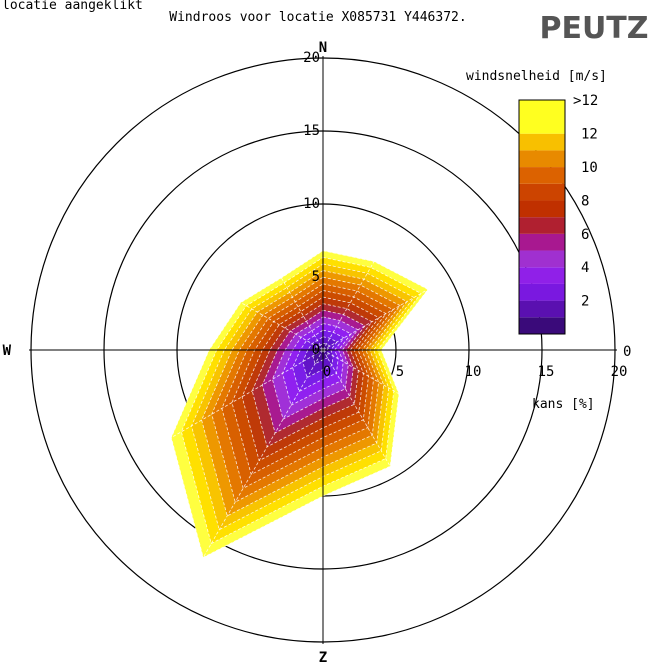 This screenshot has height=663, width=661. I want to click on legend-label-2: 10, so click(589, 168).